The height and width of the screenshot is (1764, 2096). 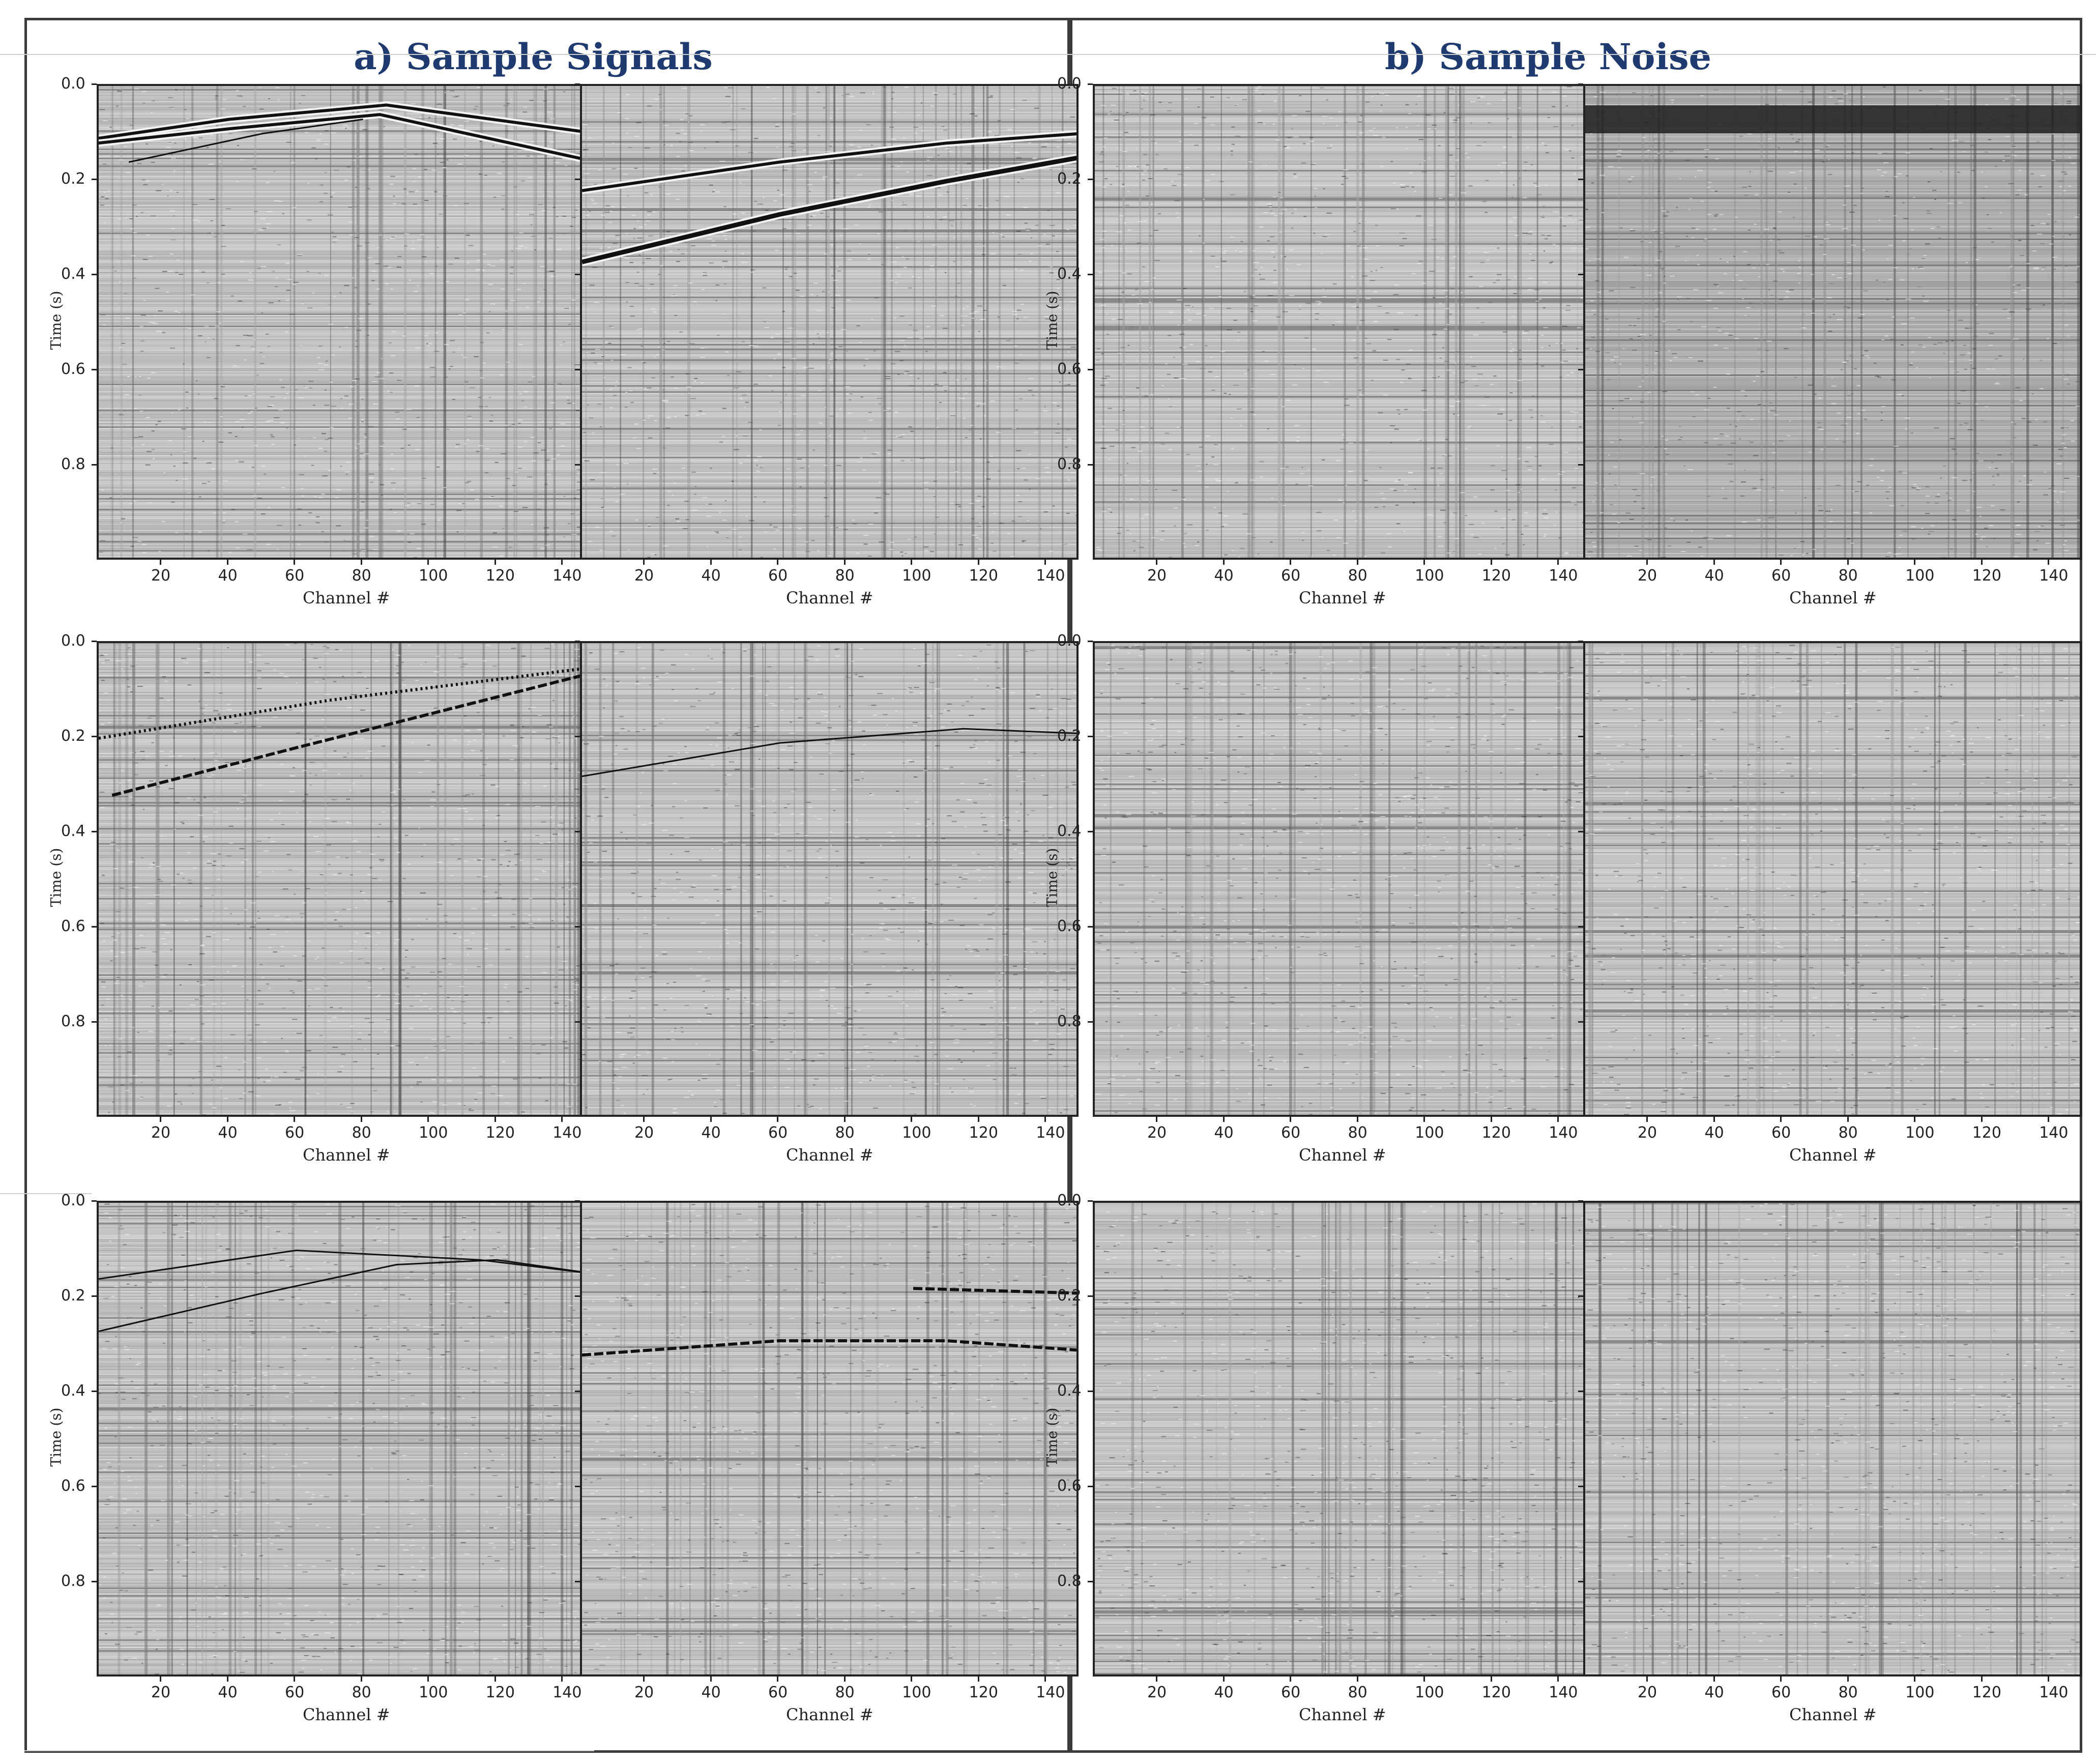 What do you see at coordinates (586, 322) in the screenshot?
I see `channel-streak` at bounding box center [586, 322].